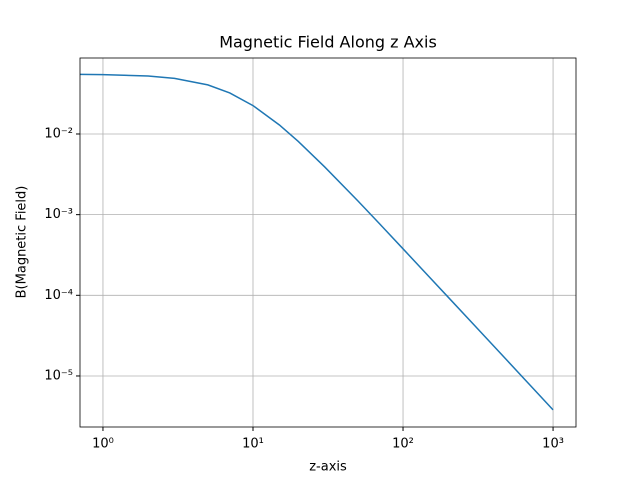  I want to click on y-tick-label: 10⁻⁴, so click(58, 295).